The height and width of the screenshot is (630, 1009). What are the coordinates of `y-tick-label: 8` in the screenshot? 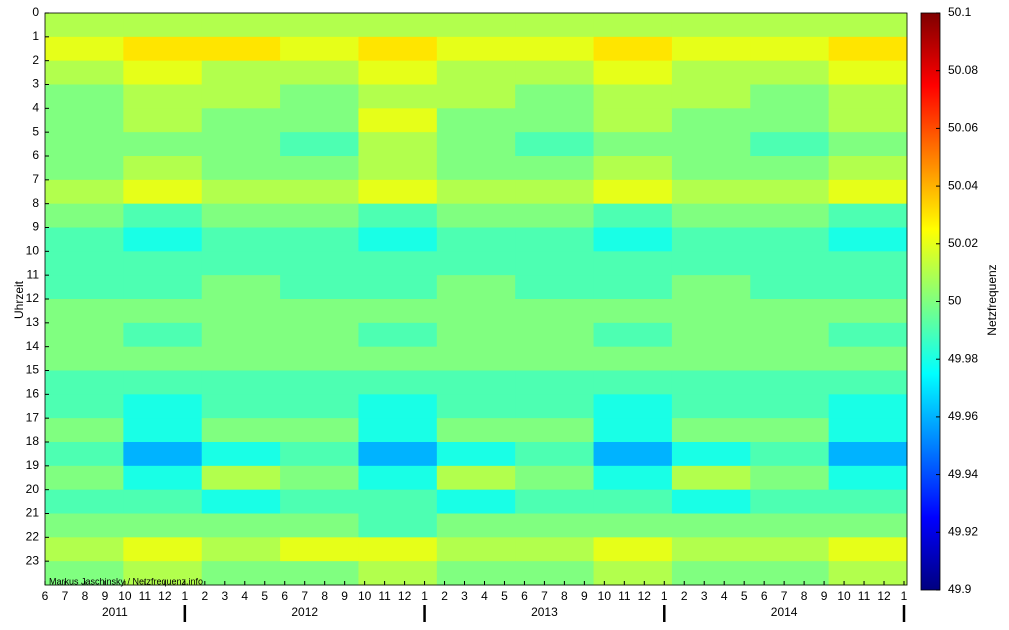 It's located at (35, 203).